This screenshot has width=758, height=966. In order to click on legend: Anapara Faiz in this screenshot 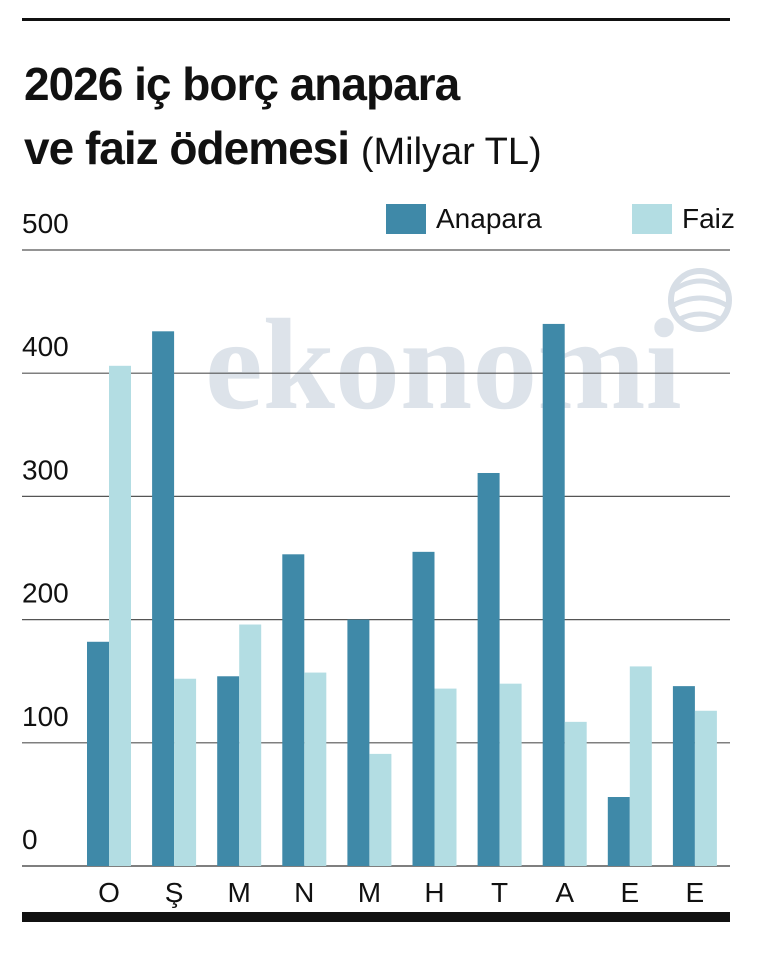, I will do `click(379, 220)`.